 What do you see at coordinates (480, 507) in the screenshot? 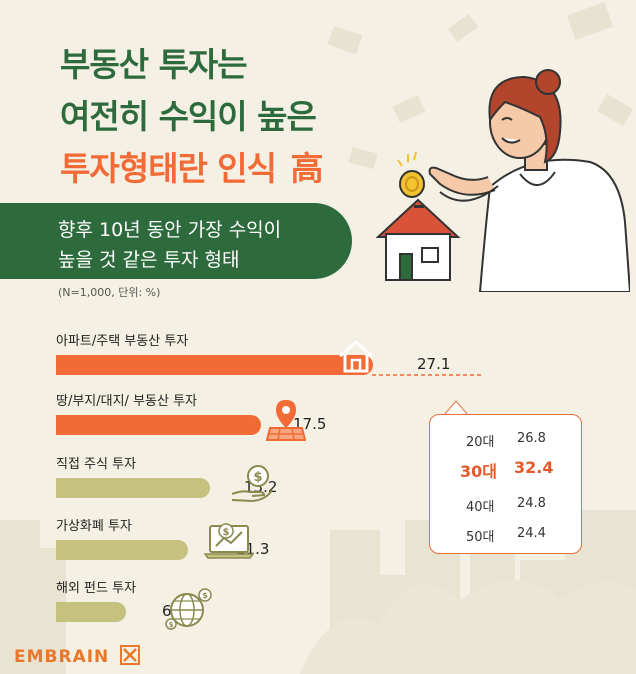
I see `age-label: 40대` at bounding box center [480, 507].